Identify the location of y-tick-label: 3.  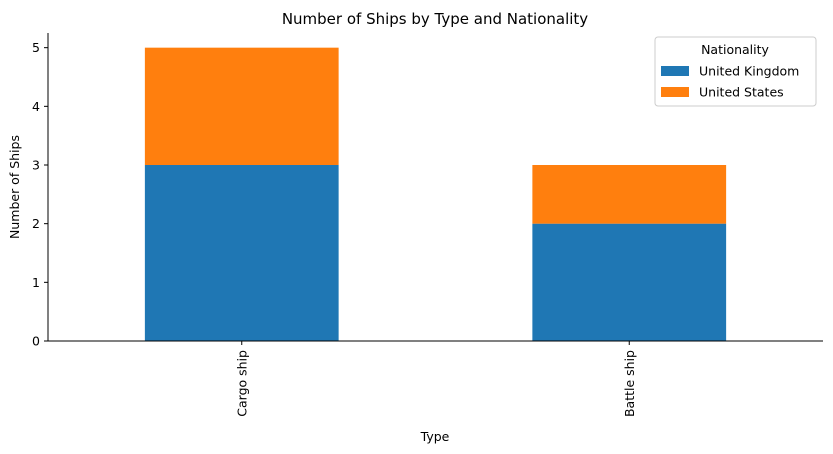
(36, 165).